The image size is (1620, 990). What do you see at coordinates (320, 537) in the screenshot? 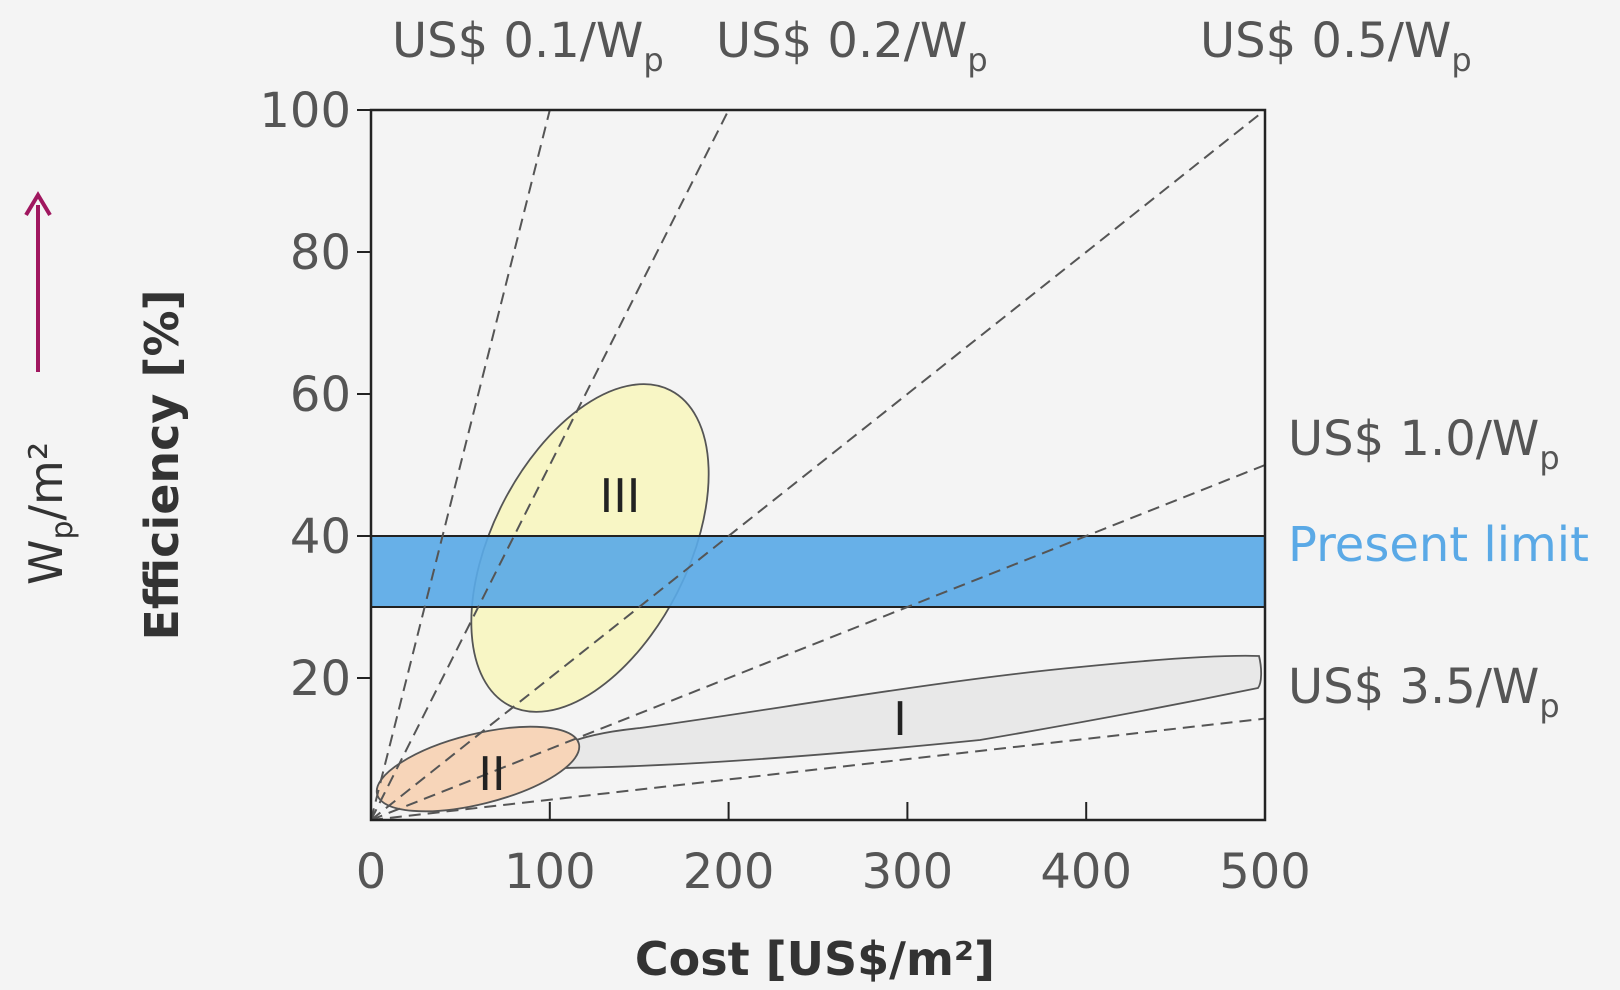
I see `y-tick-label-40: 40` at bounding box center [320, 537].